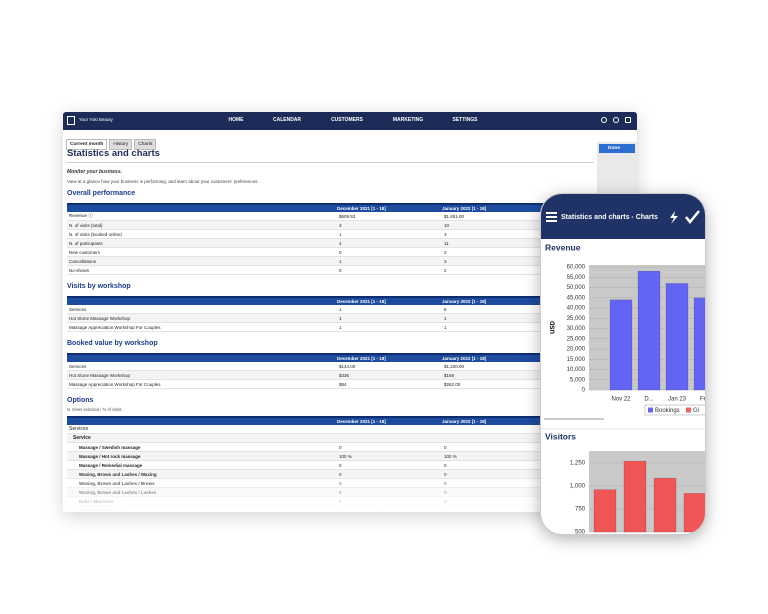 The image size is (768, 614). I want to click on table-cell: 0, so click(534, 465).